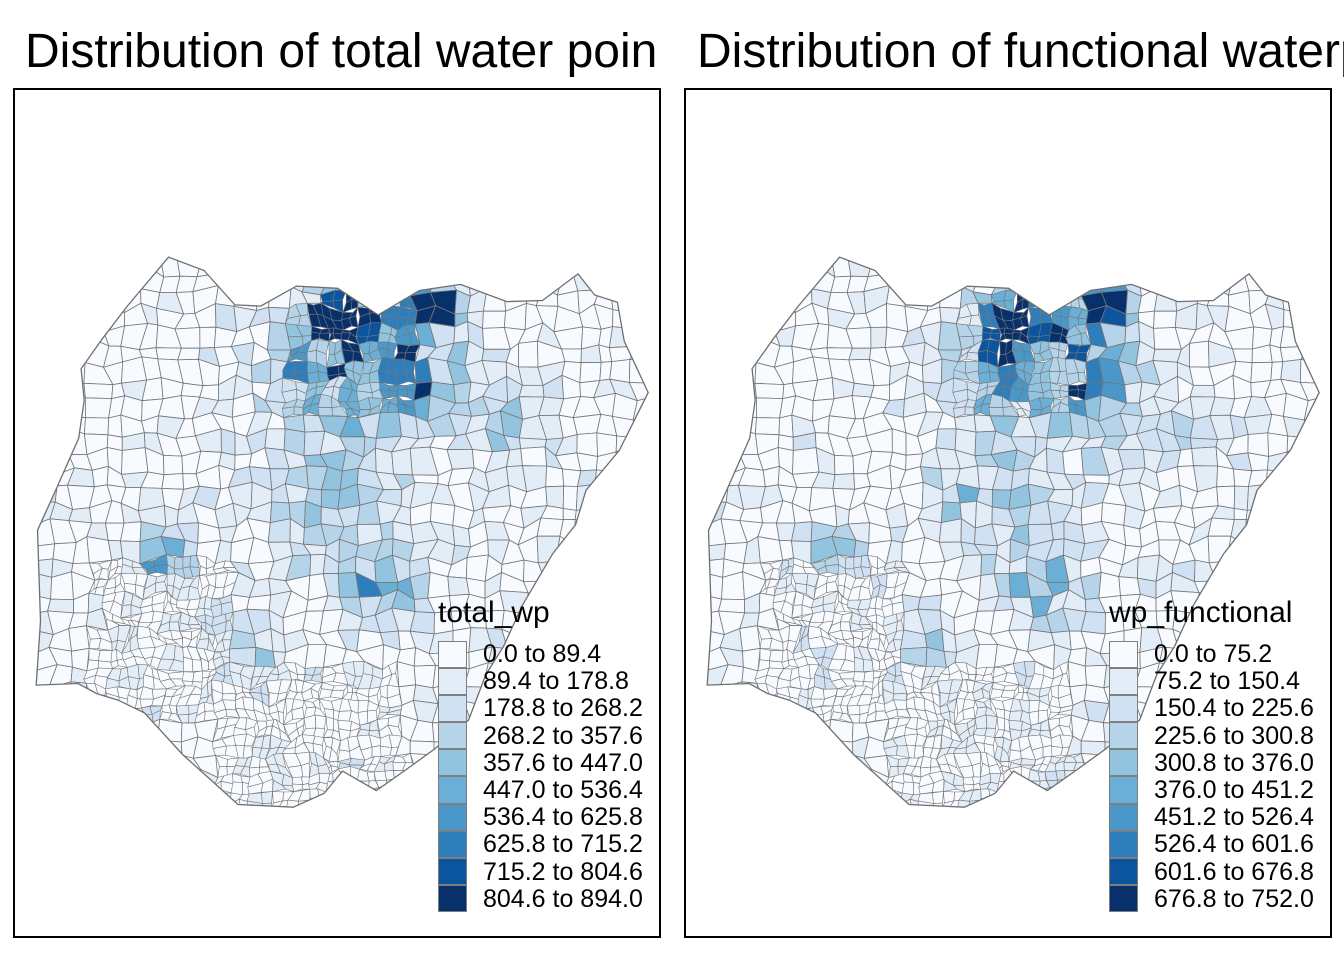 The height and width of the screenshot is (960, 1344). I want to click on legend-row: 0.0 to 89.4, so click(547, 654).